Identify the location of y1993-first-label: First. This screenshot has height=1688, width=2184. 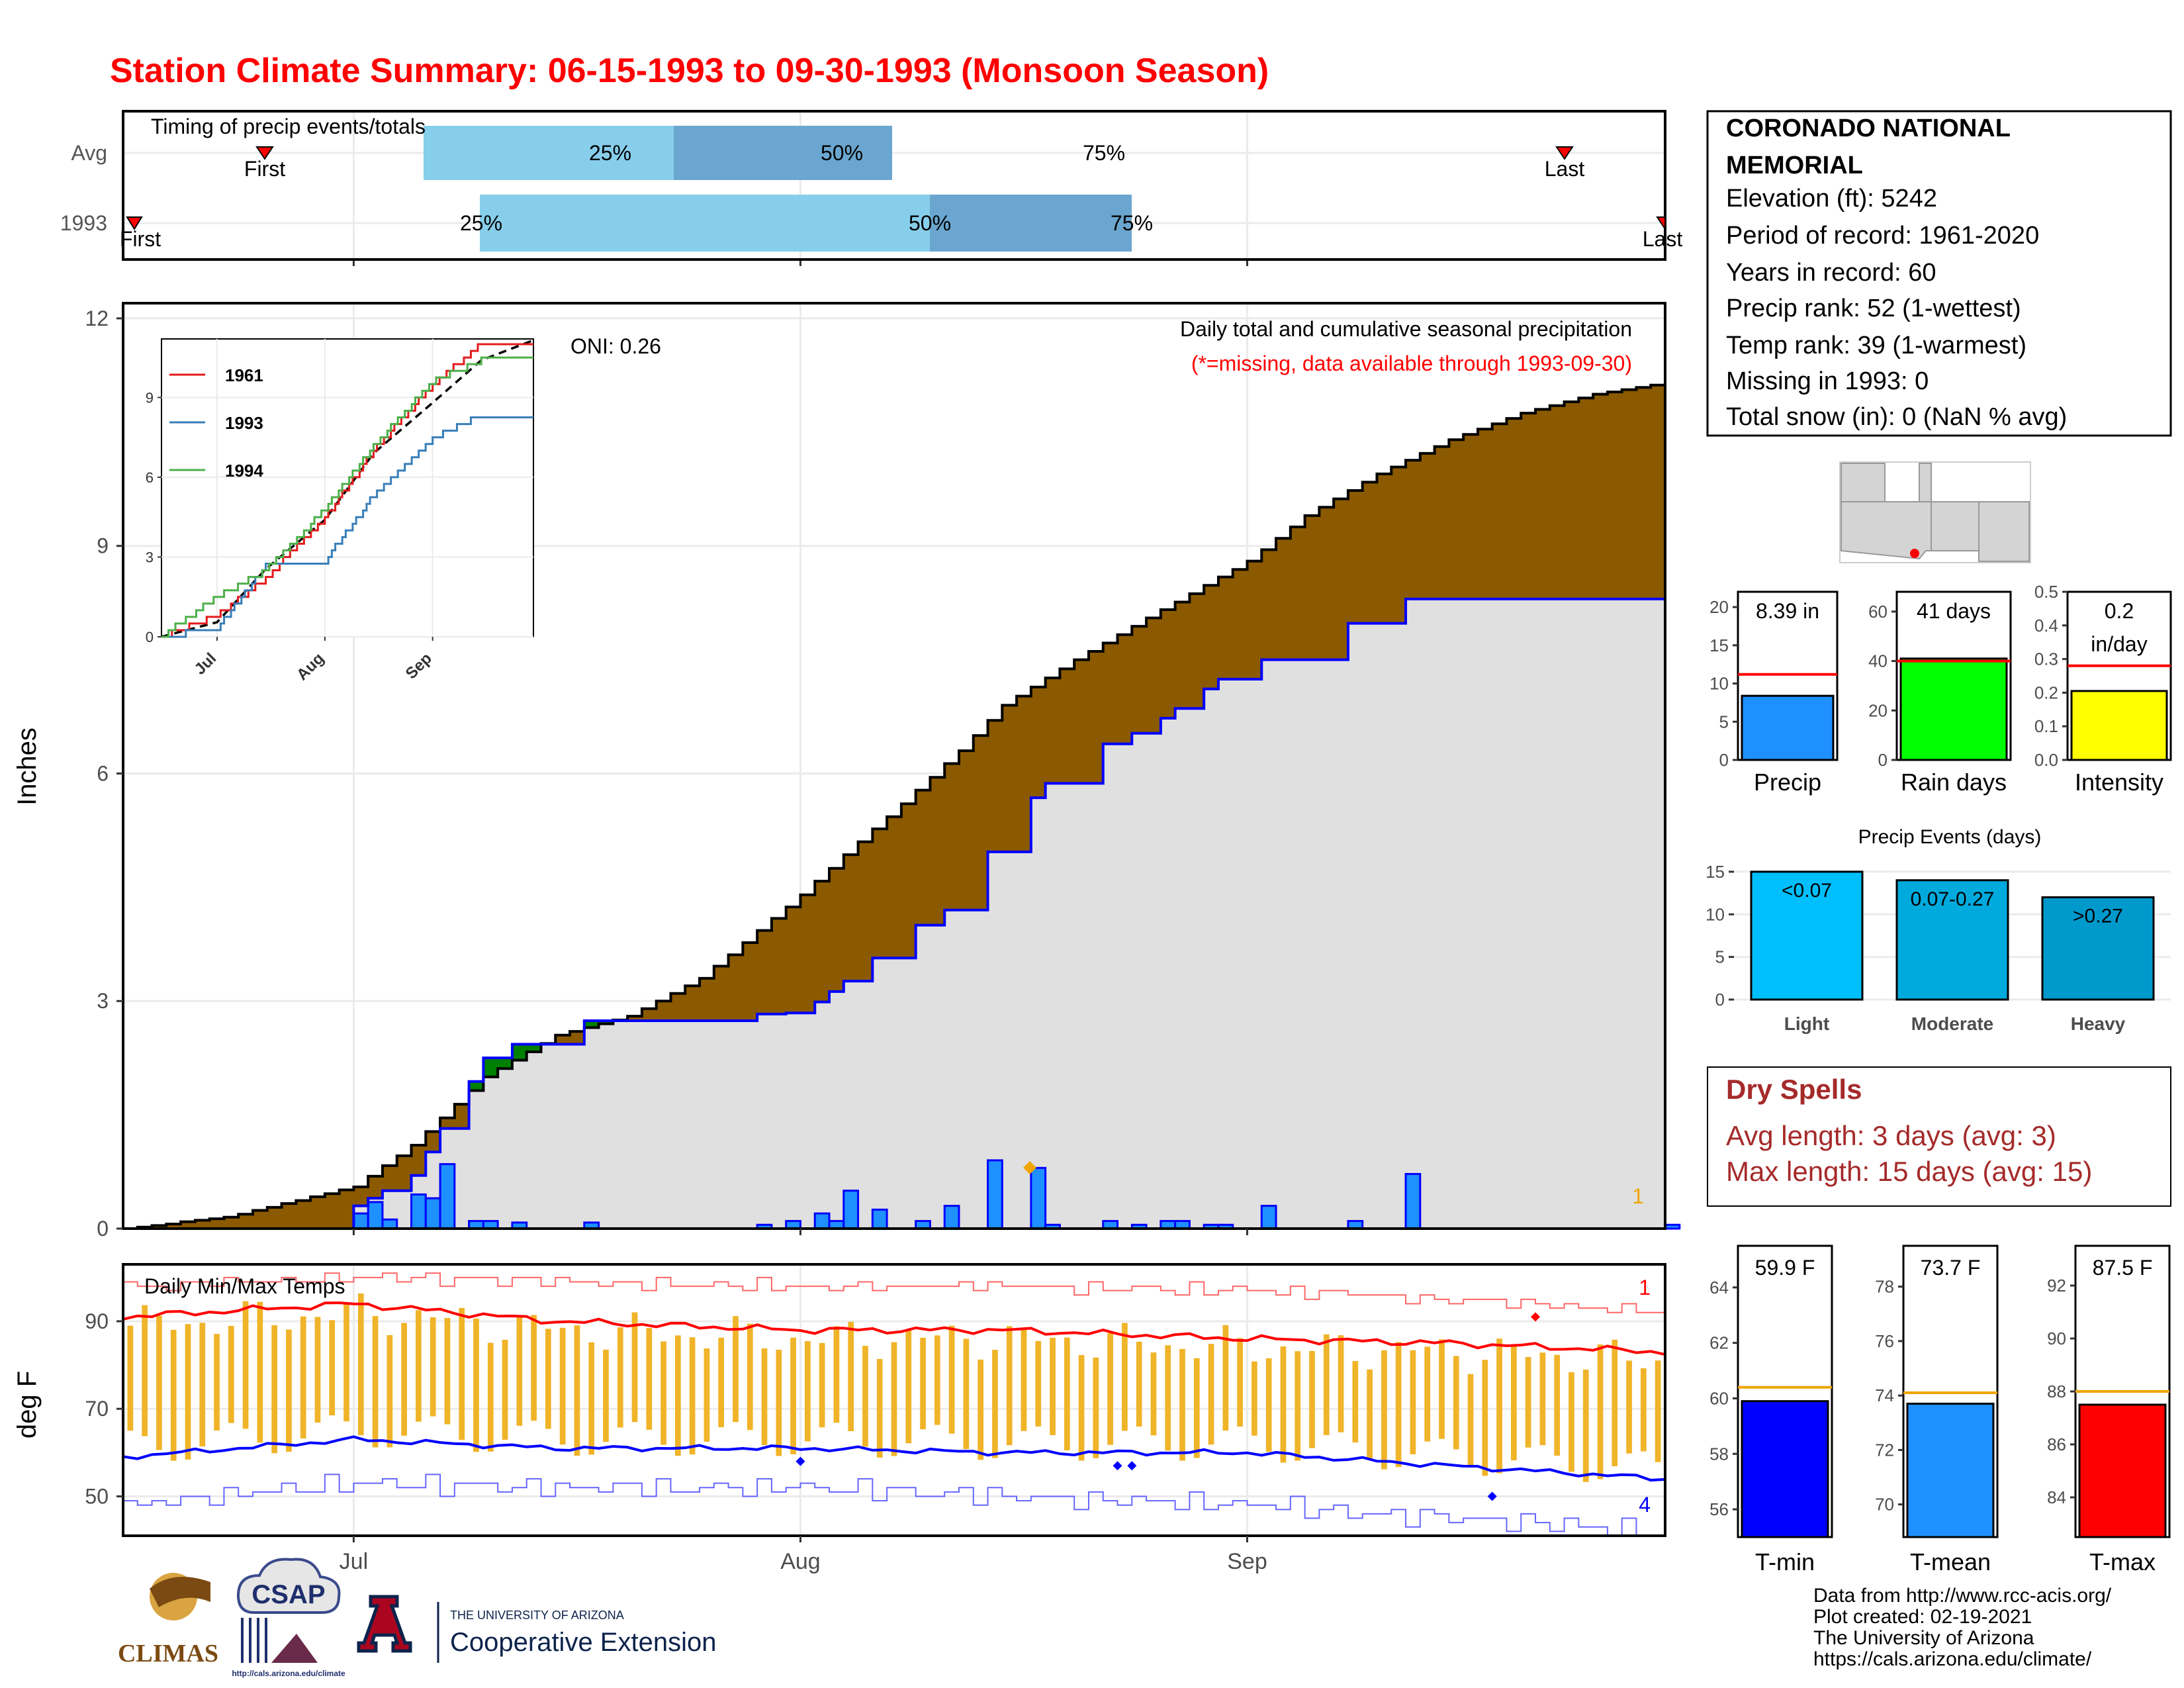
(140, 239).